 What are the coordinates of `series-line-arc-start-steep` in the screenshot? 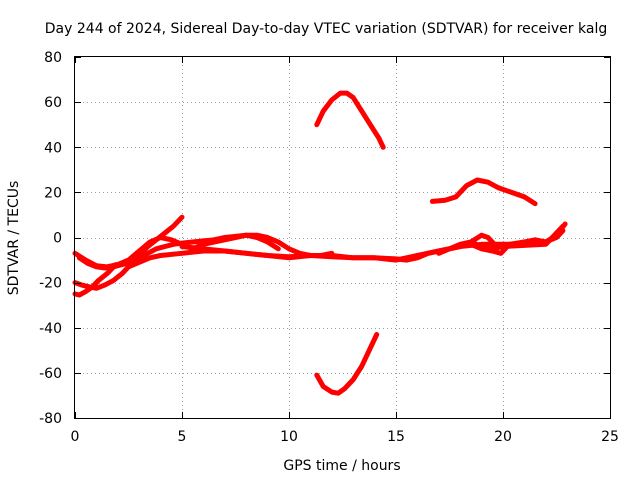 It's located at (95, 280).